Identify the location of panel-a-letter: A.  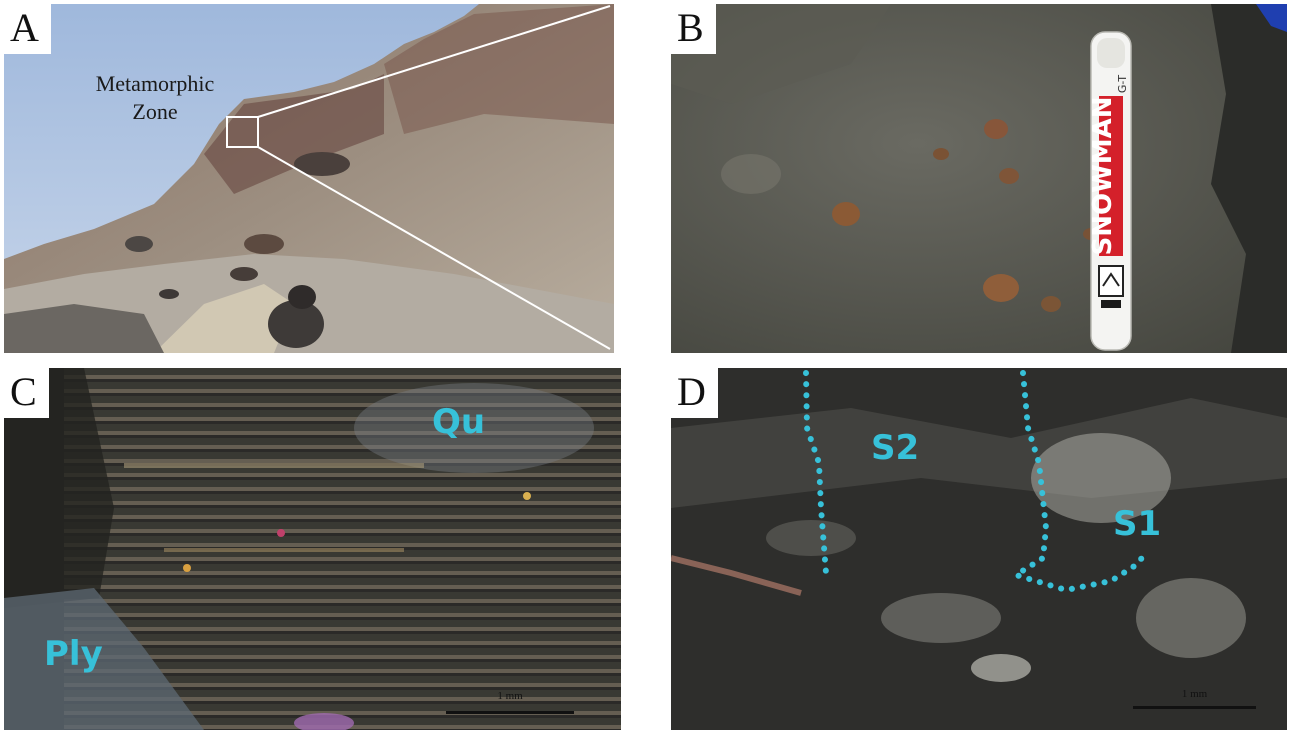
(27, 29).